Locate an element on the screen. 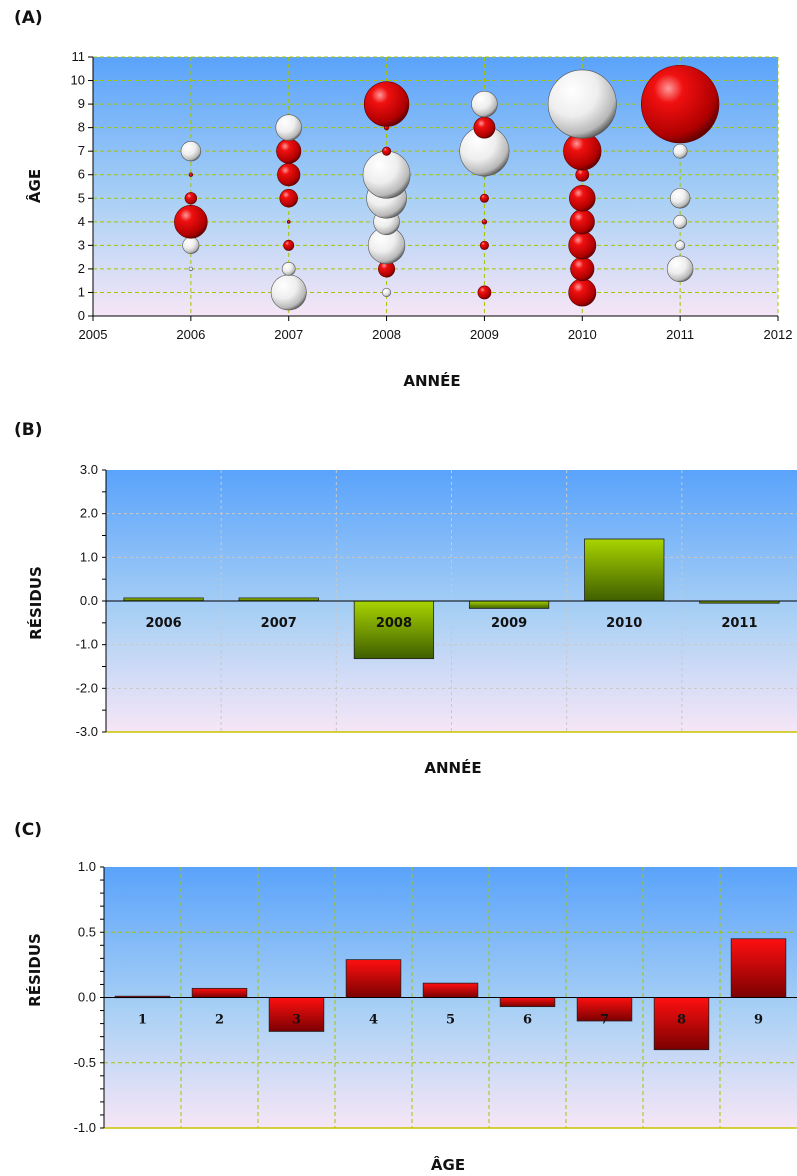  x-tick-label: 2005 is located at coordinates (93, 334).